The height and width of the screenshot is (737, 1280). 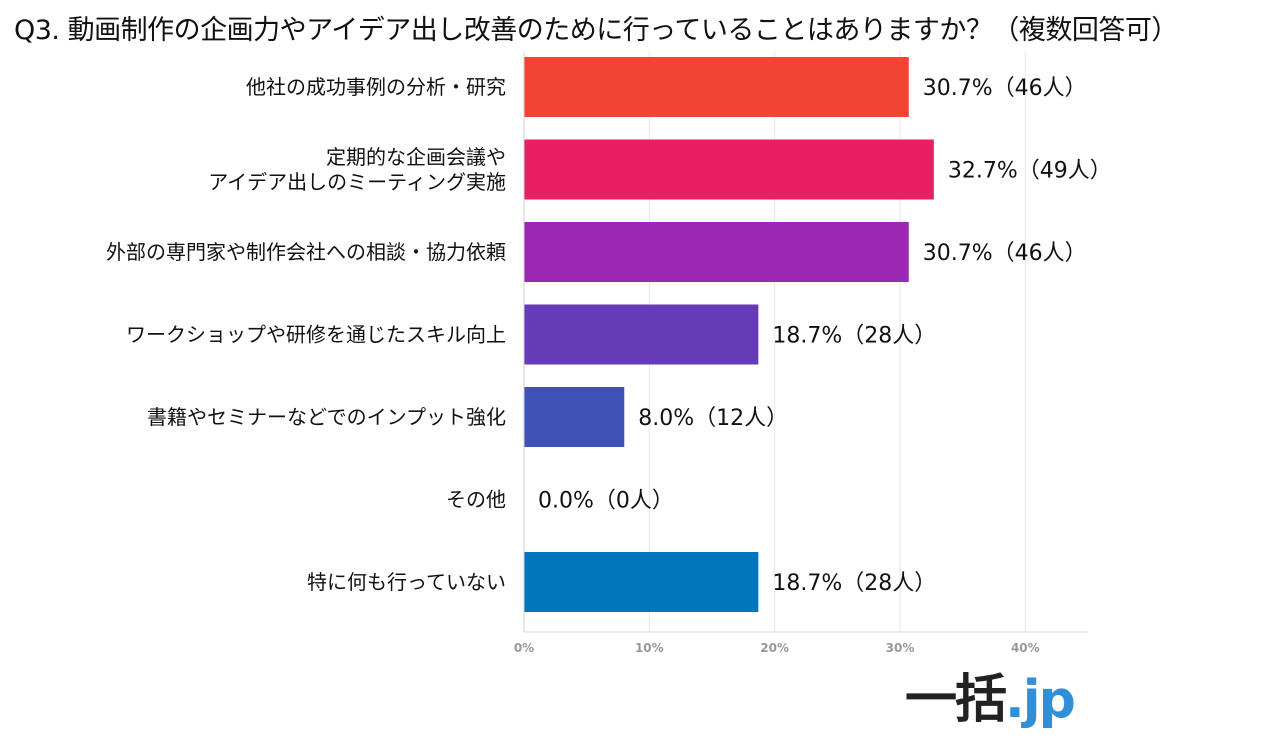 I want to click on category-label: 特に何も行っていない, so click(x=406, y=582).